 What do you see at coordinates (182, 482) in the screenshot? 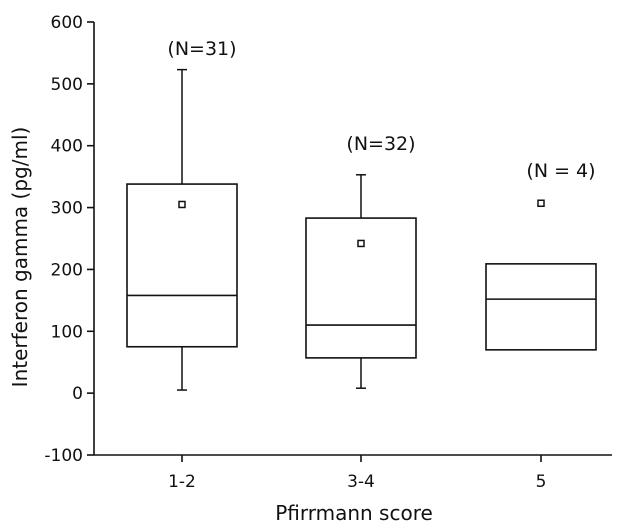
I see `x-tick-label: 1-2` at bounding box center [182, 482].